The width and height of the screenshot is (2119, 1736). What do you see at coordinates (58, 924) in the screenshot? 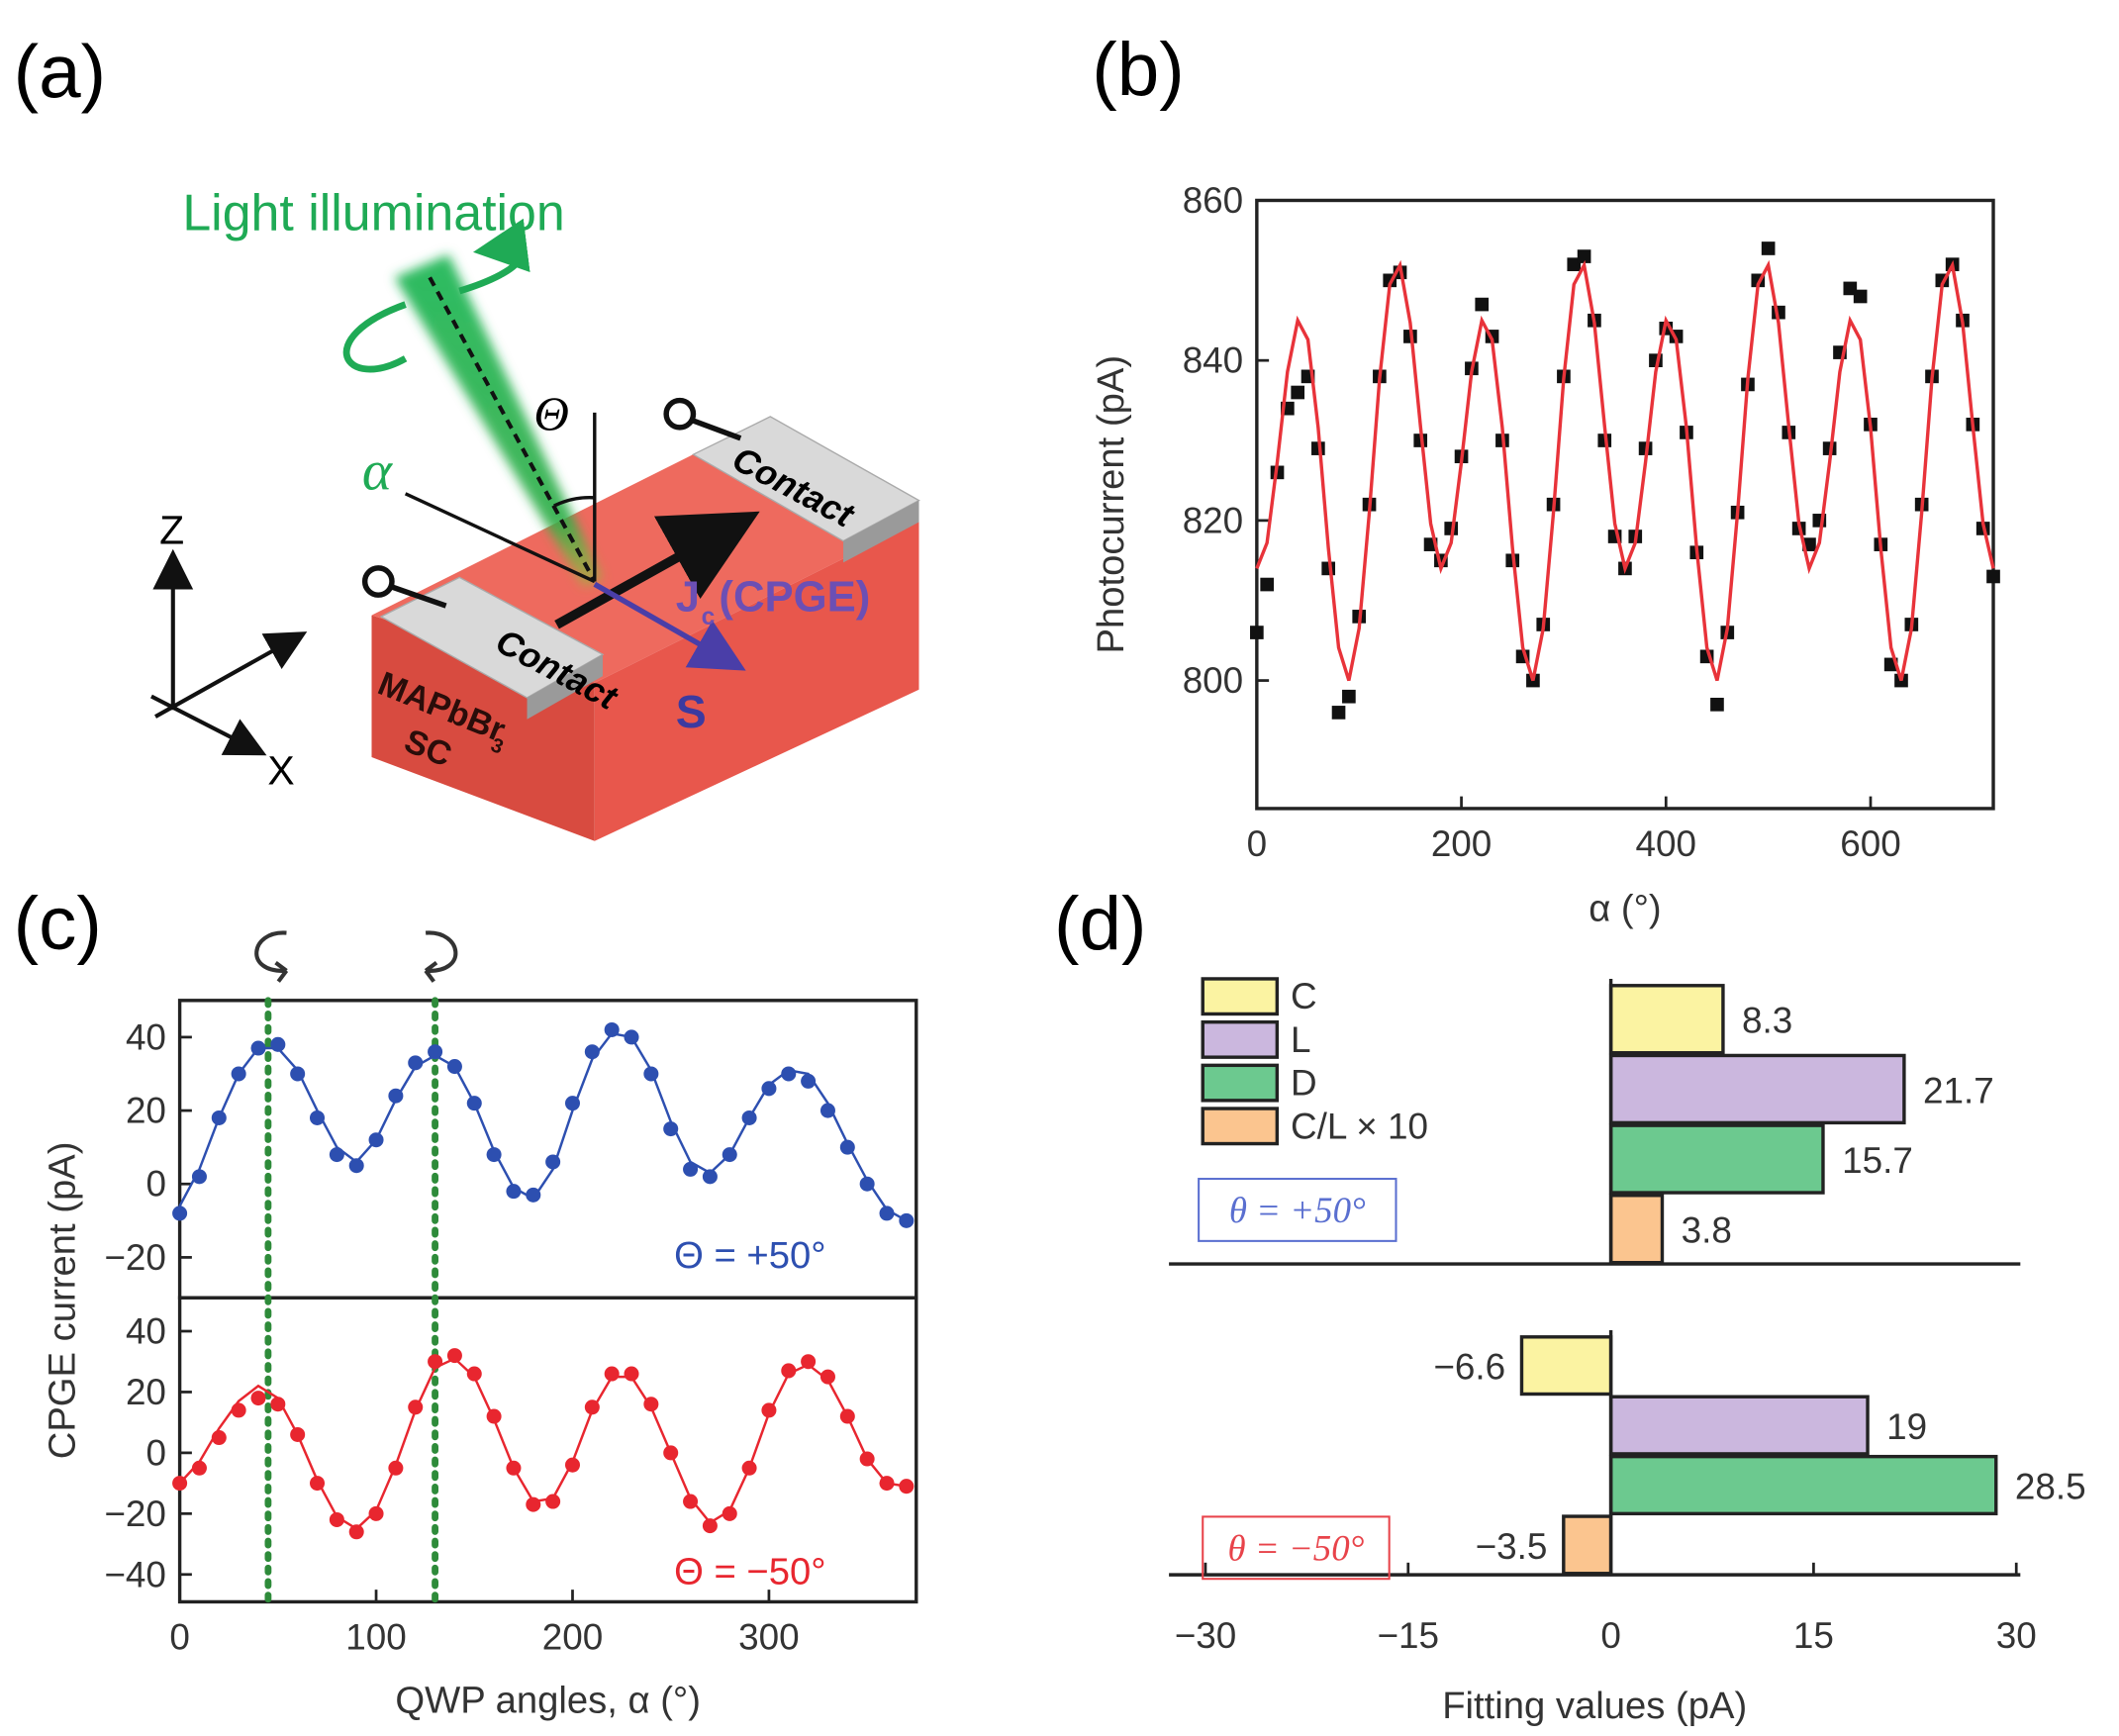
I see `panel-label: (c)` at bounding box center [58, 924].